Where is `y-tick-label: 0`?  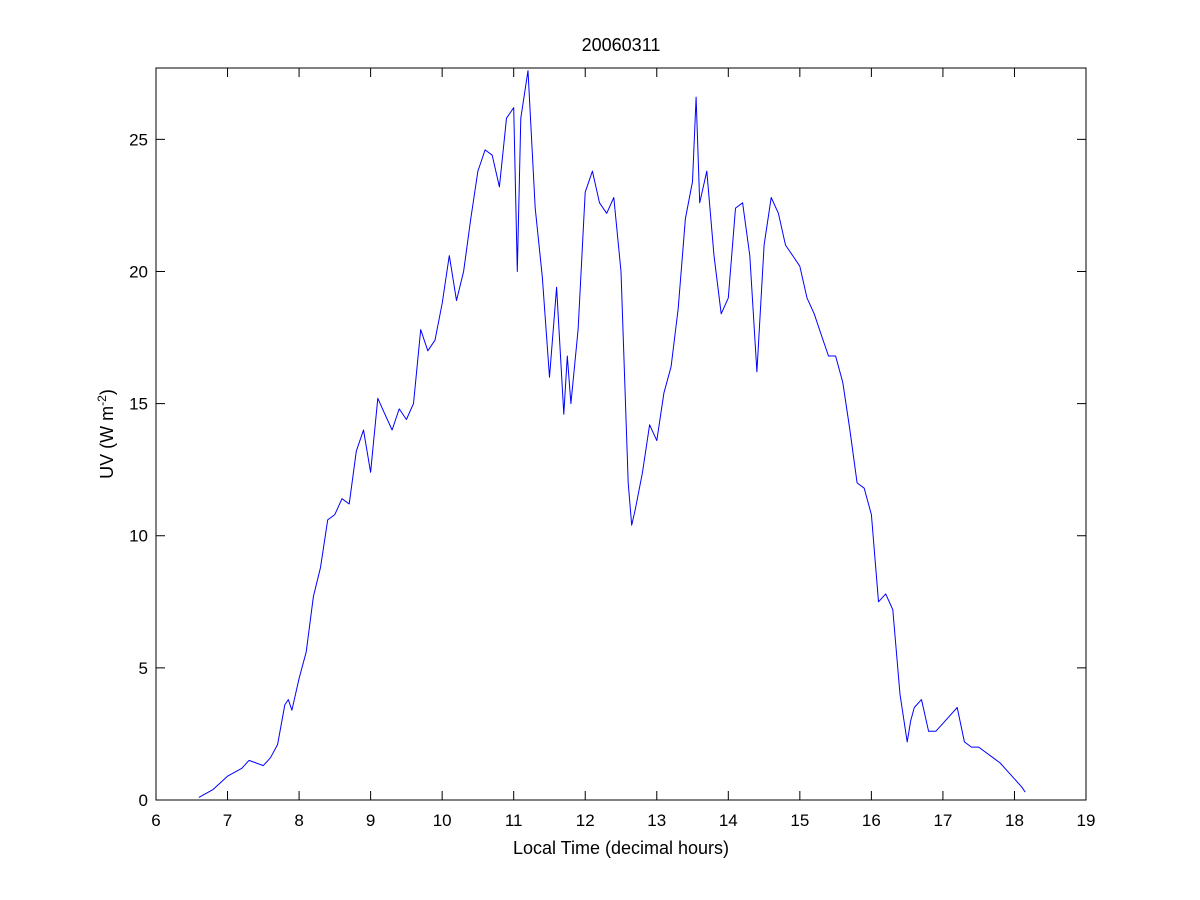
y-tick-label: 0 is located at coordinates (143, 800).